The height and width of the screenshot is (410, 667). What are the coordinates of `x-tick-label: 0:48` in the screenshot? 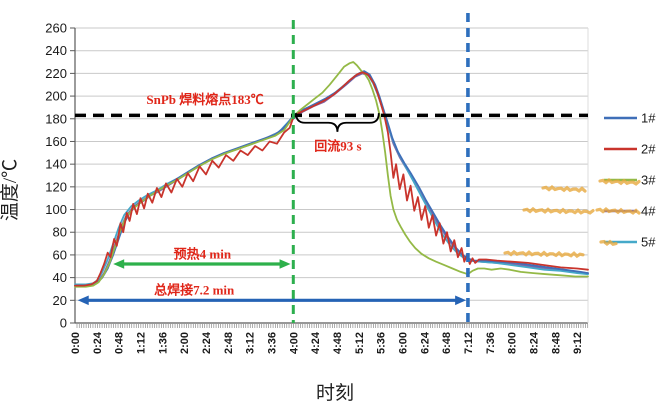 It's located at (120, 343).